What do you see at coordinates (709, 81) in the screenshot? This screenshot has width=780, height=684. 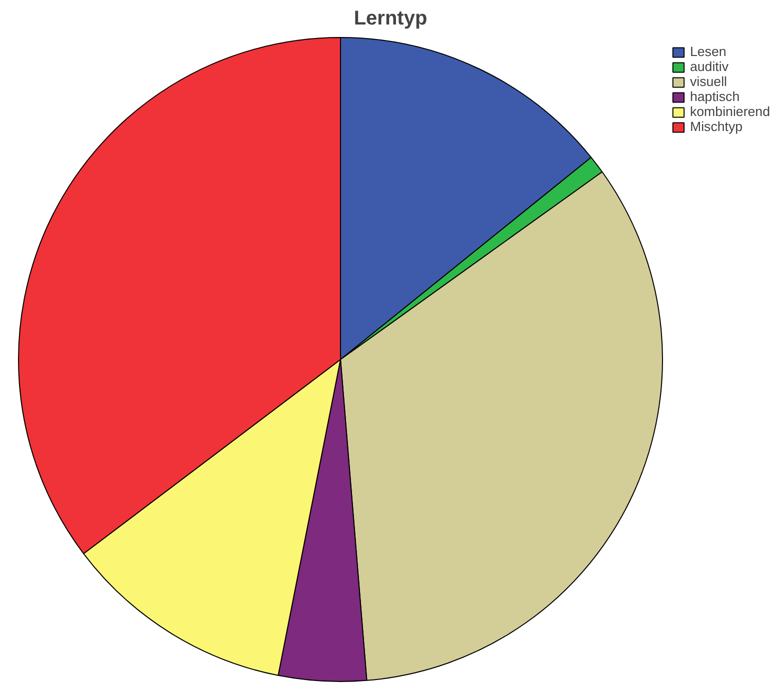 I see `legend-label: visuell` at bounding box center [709, 81].